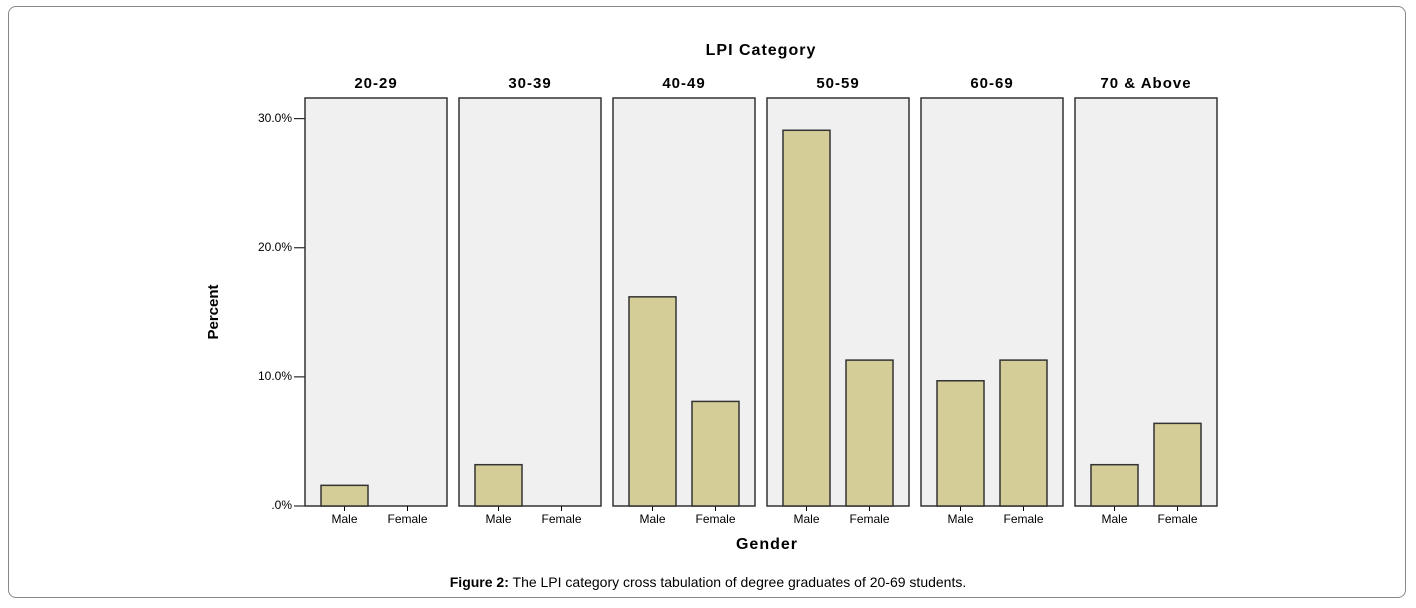 The height and width of the screenshot is (608, 1416). Describe the element at coordinates (991, 83) in the screenshot. I see `panel-title: 60-69` at that location.